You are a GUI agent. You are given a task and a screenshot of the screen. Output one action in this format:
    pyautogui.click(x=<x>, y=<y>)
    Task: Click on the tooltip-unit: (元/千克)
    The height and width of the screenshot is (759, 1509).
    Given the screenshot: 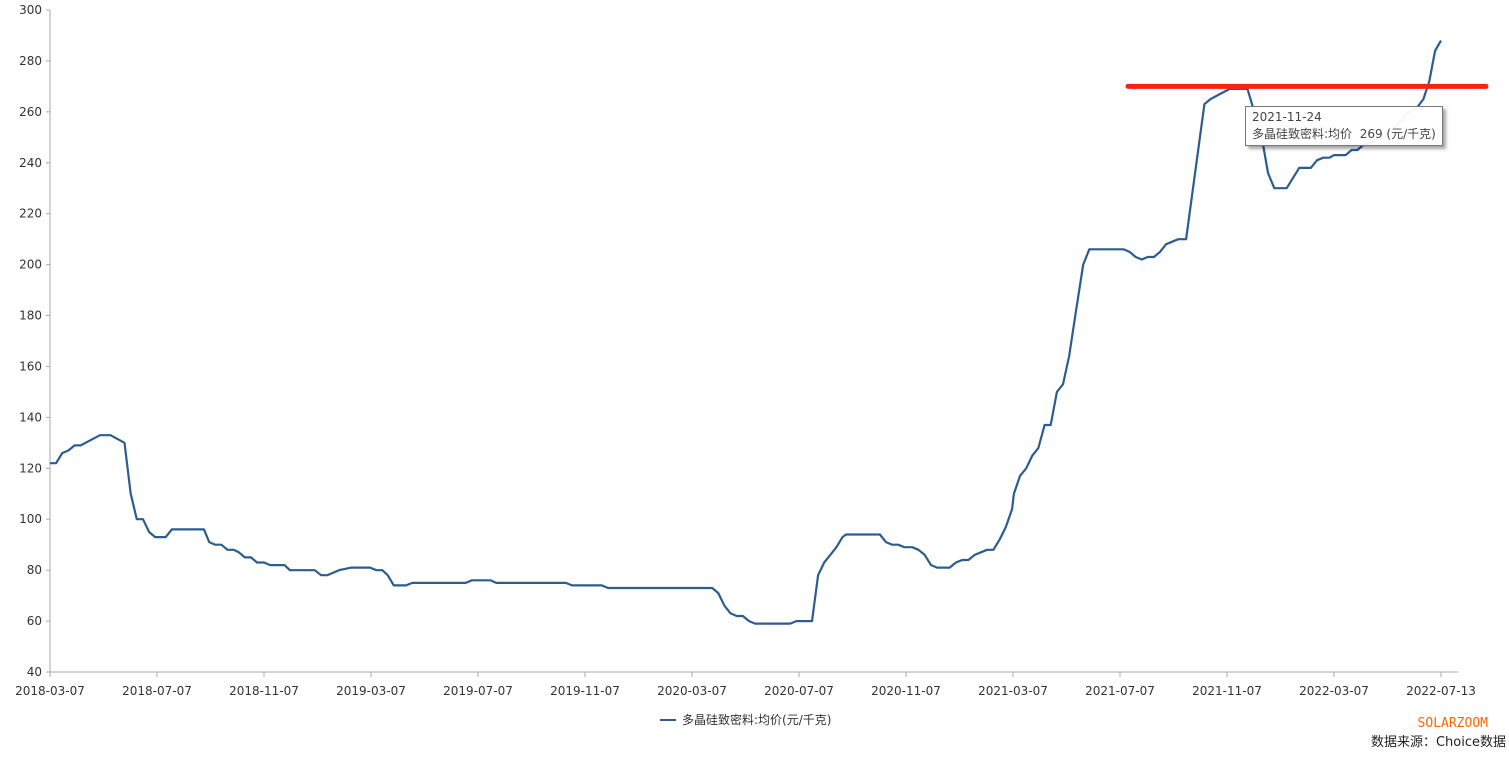 What is the action you would take?
    pyautogui.click(x=1411, y=134)
    